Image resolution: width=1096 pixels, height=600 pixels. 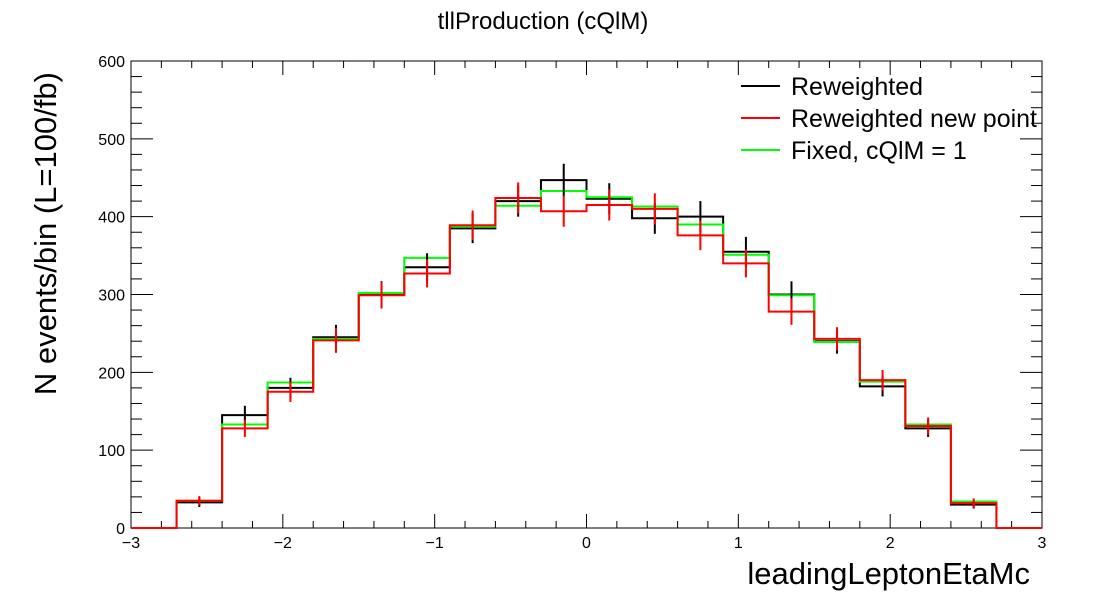 What do you see at coordinates (111, 62) in the screenshot?
I see `y-tick-label: 600` at bounding box center [111, 62].